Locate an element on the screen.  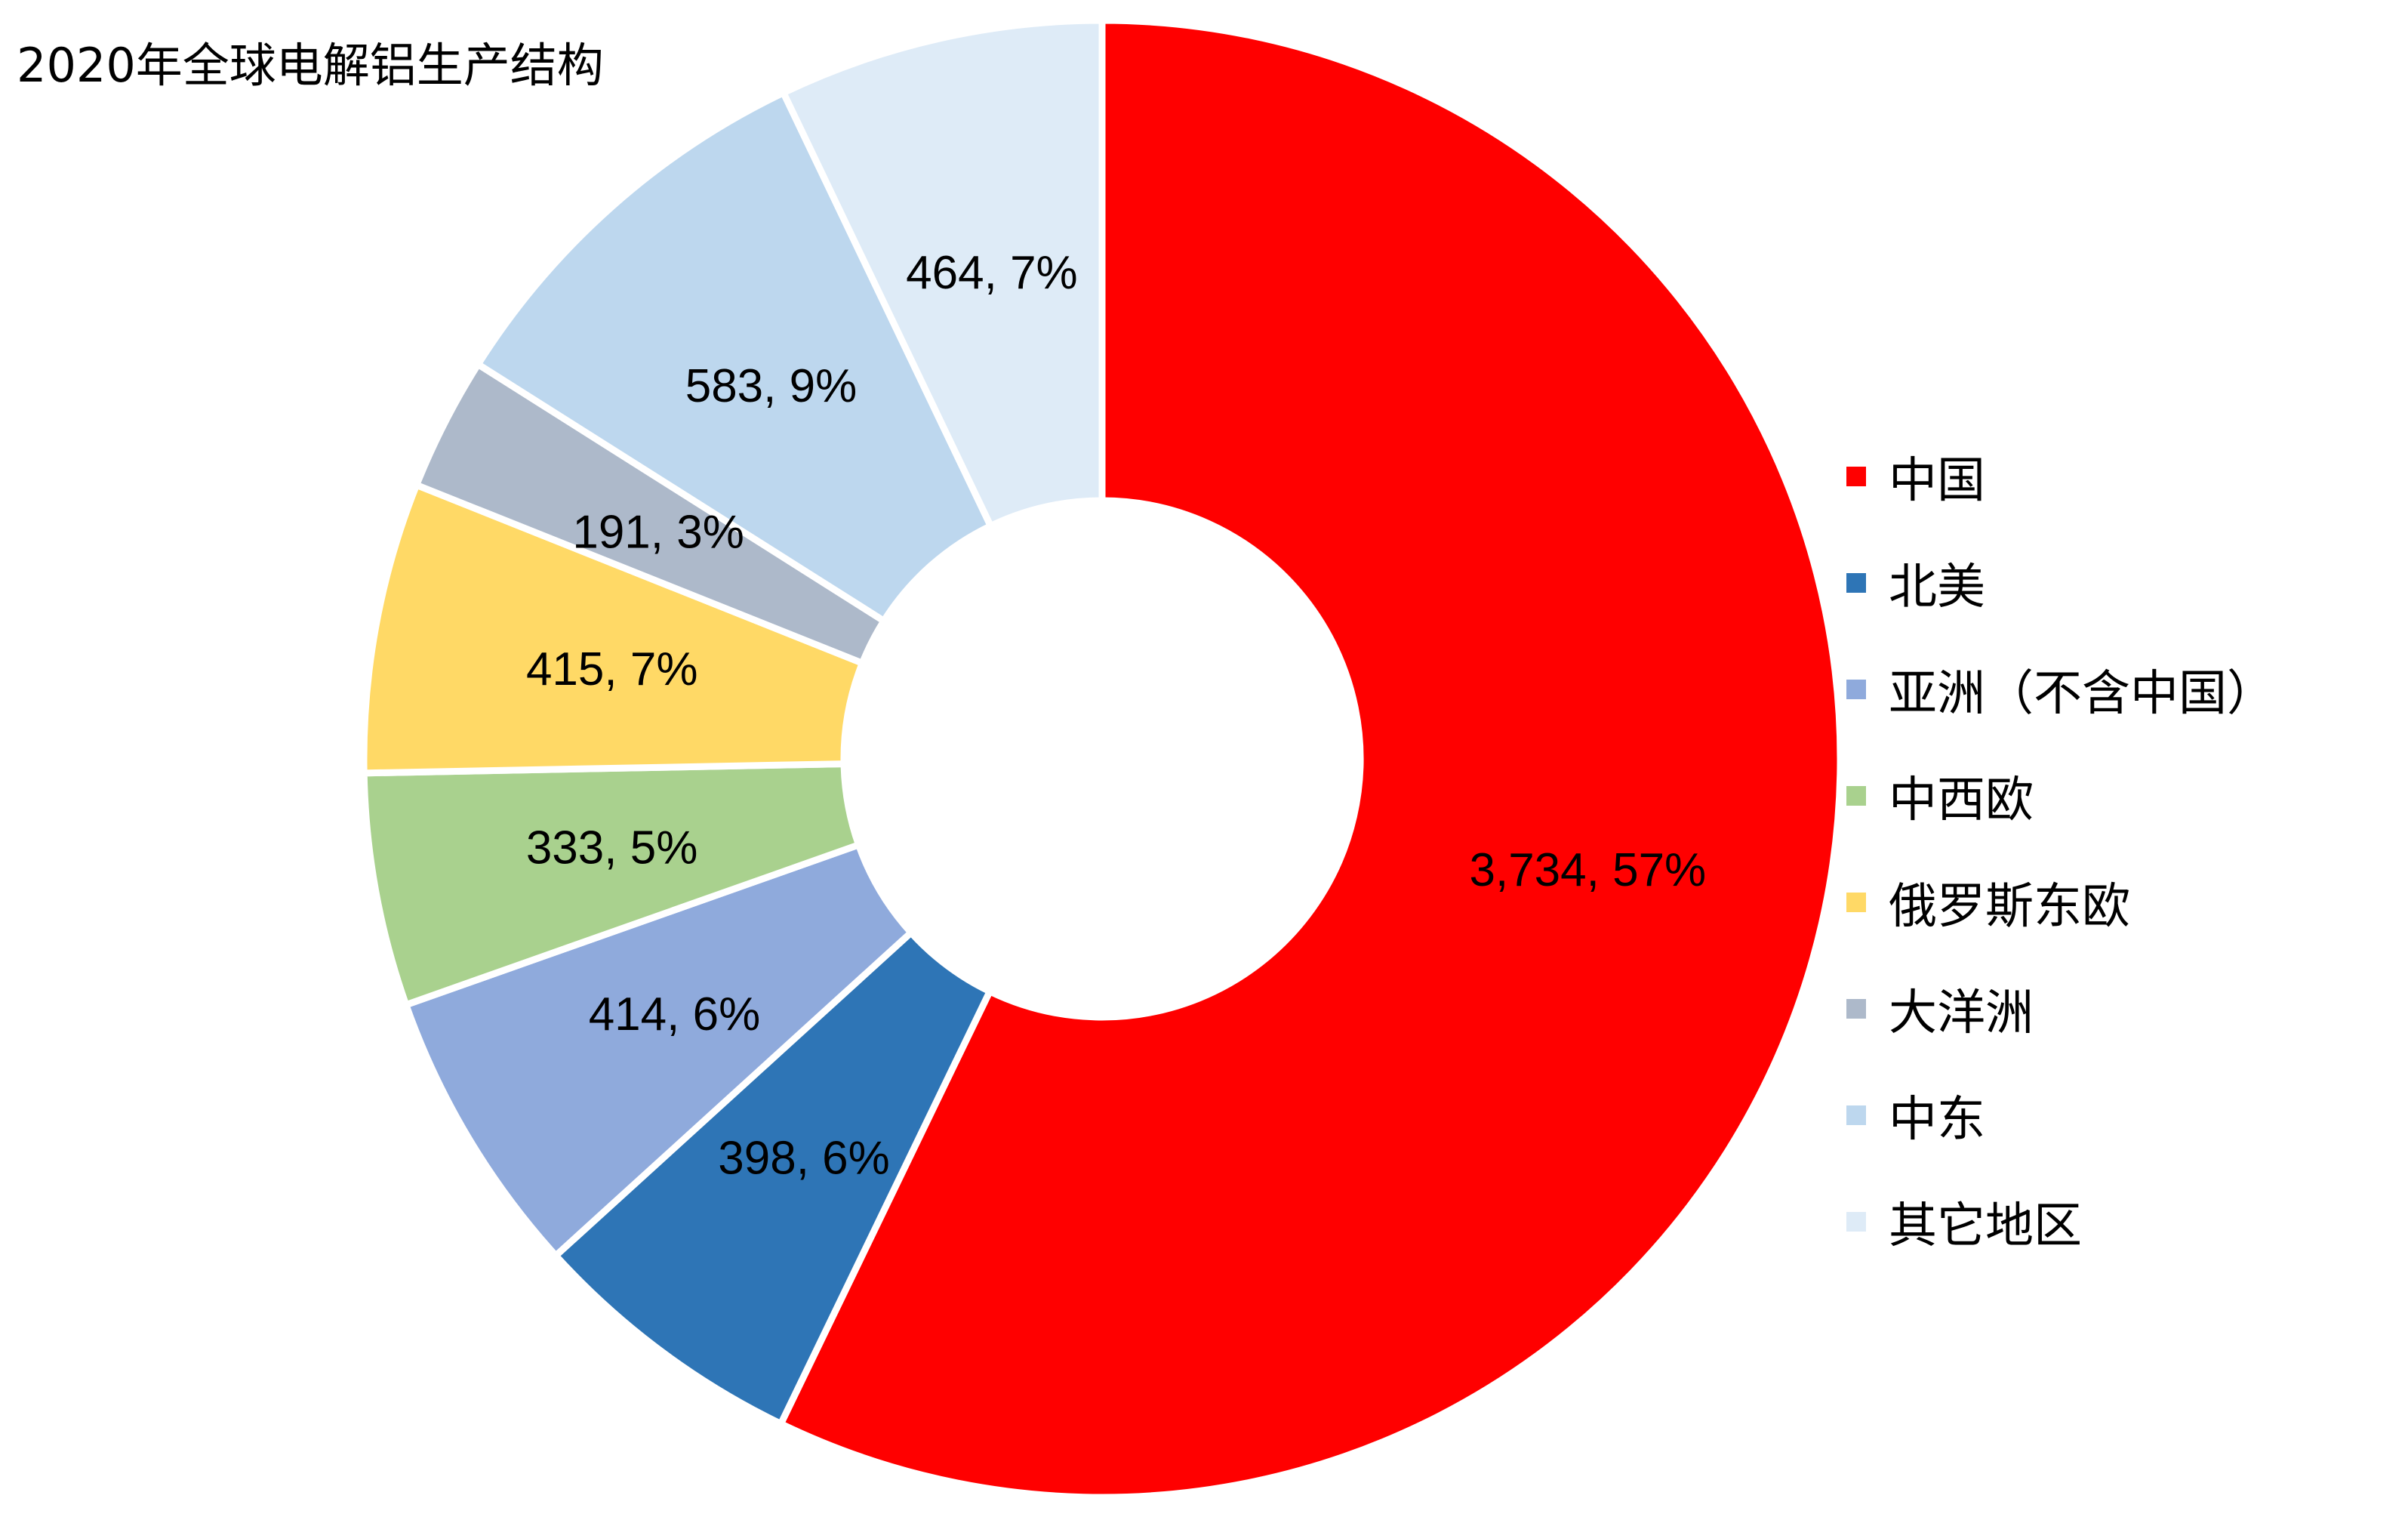
legend-item-2: 亚洲（不含中国） is located at coordinates (2060, 689).